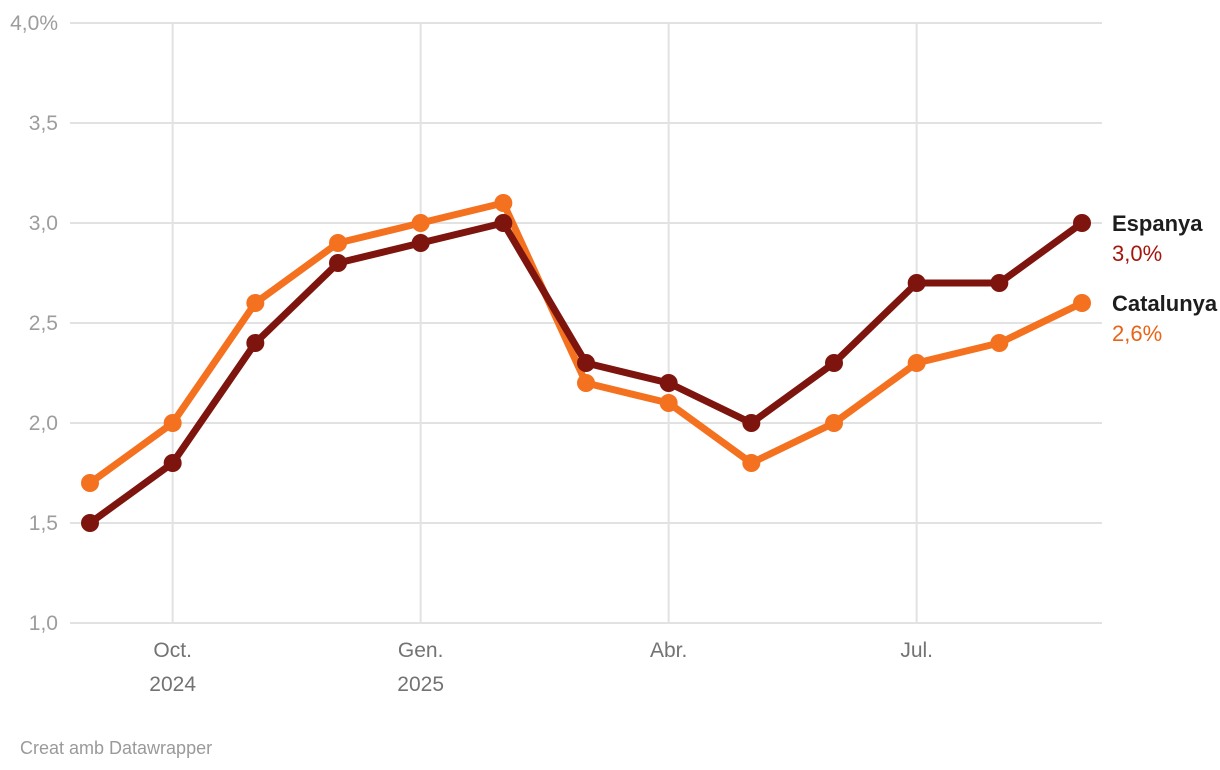 Image resolution: width=1220 pixels, height=770 pixels. Describe the element at coordinates (43, 523) in the screenshot. I see `y-axis-tick-label: 1,5` at that location.